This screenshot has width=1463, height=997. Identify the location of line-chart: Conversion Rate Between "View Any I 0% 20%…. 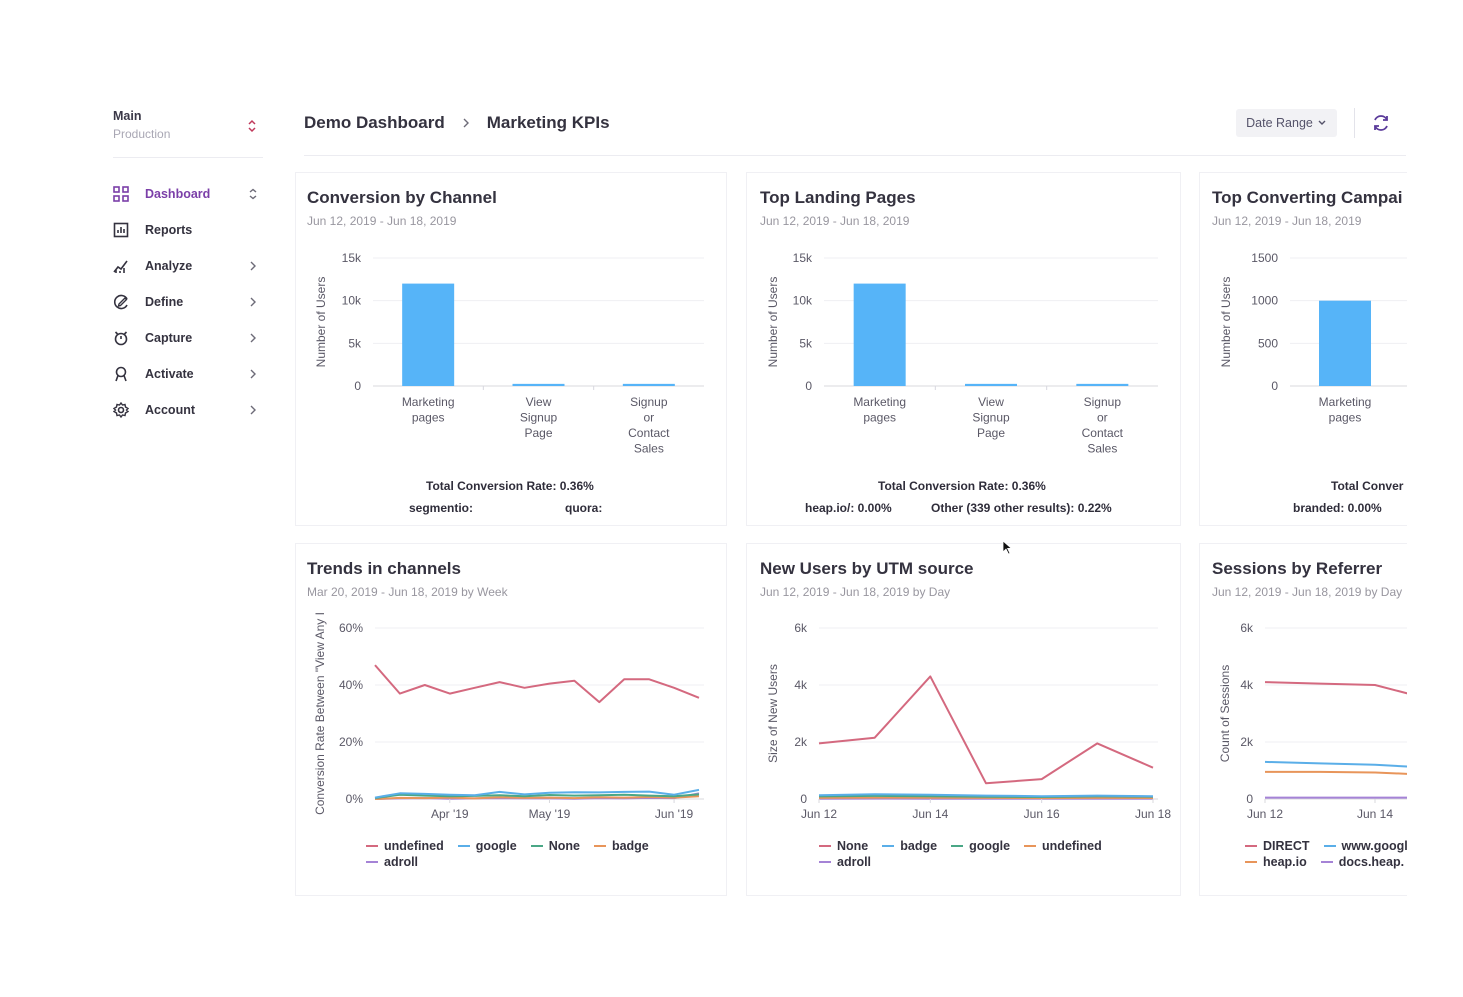
(508, 716).